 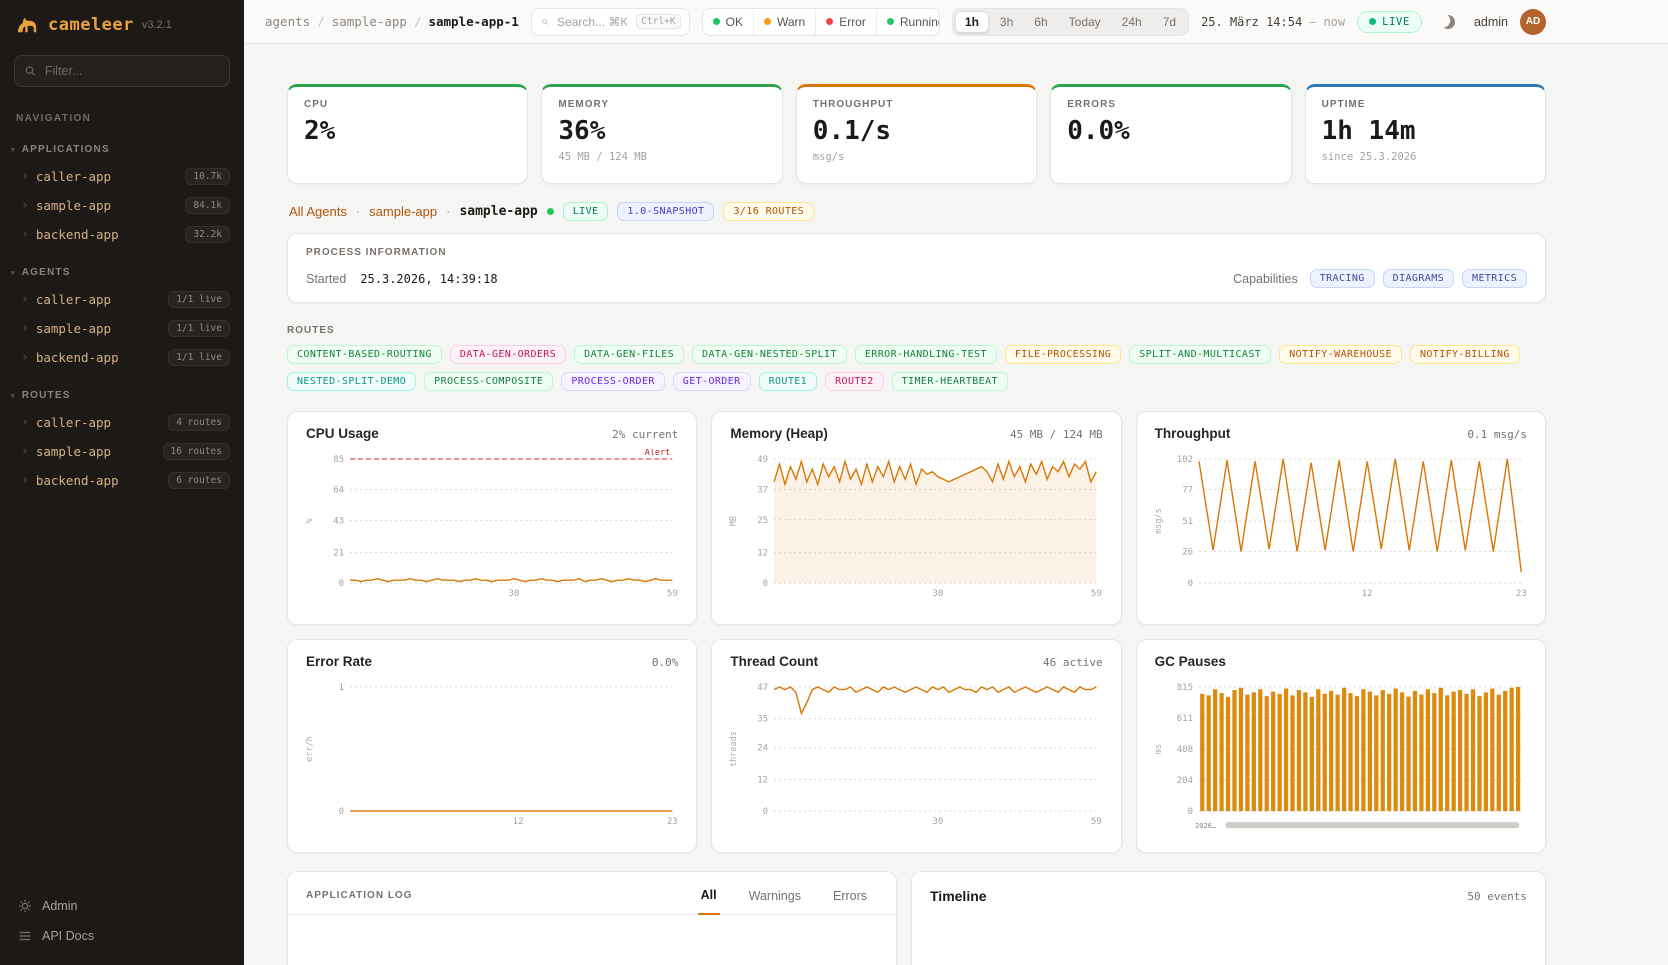 I want to click on route-pill-data-gen-files: DATA-GEN-FILES, so click(x=629, y=354).